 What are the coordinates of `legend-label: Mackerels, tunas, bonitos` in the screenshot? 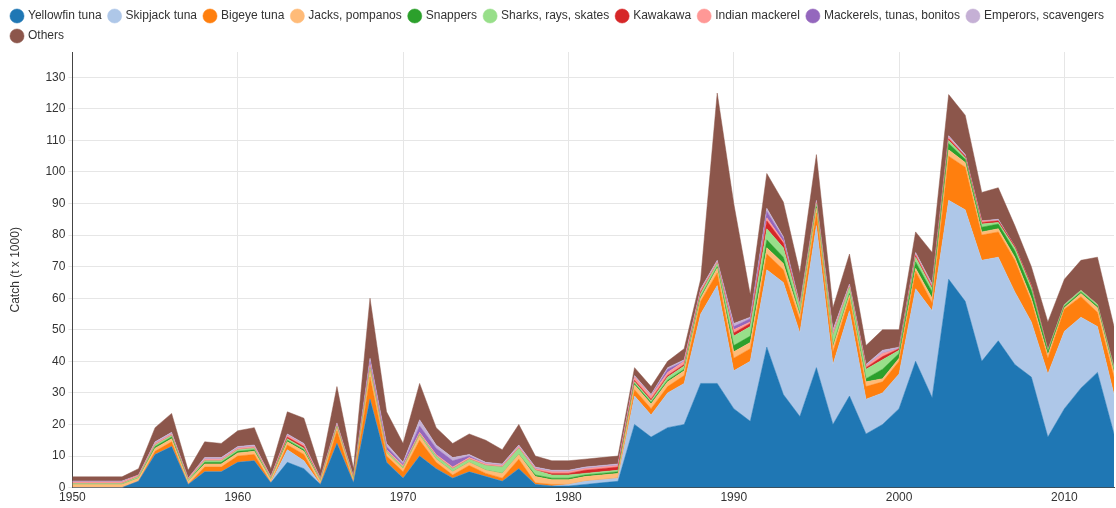 It's located at (891, 15).